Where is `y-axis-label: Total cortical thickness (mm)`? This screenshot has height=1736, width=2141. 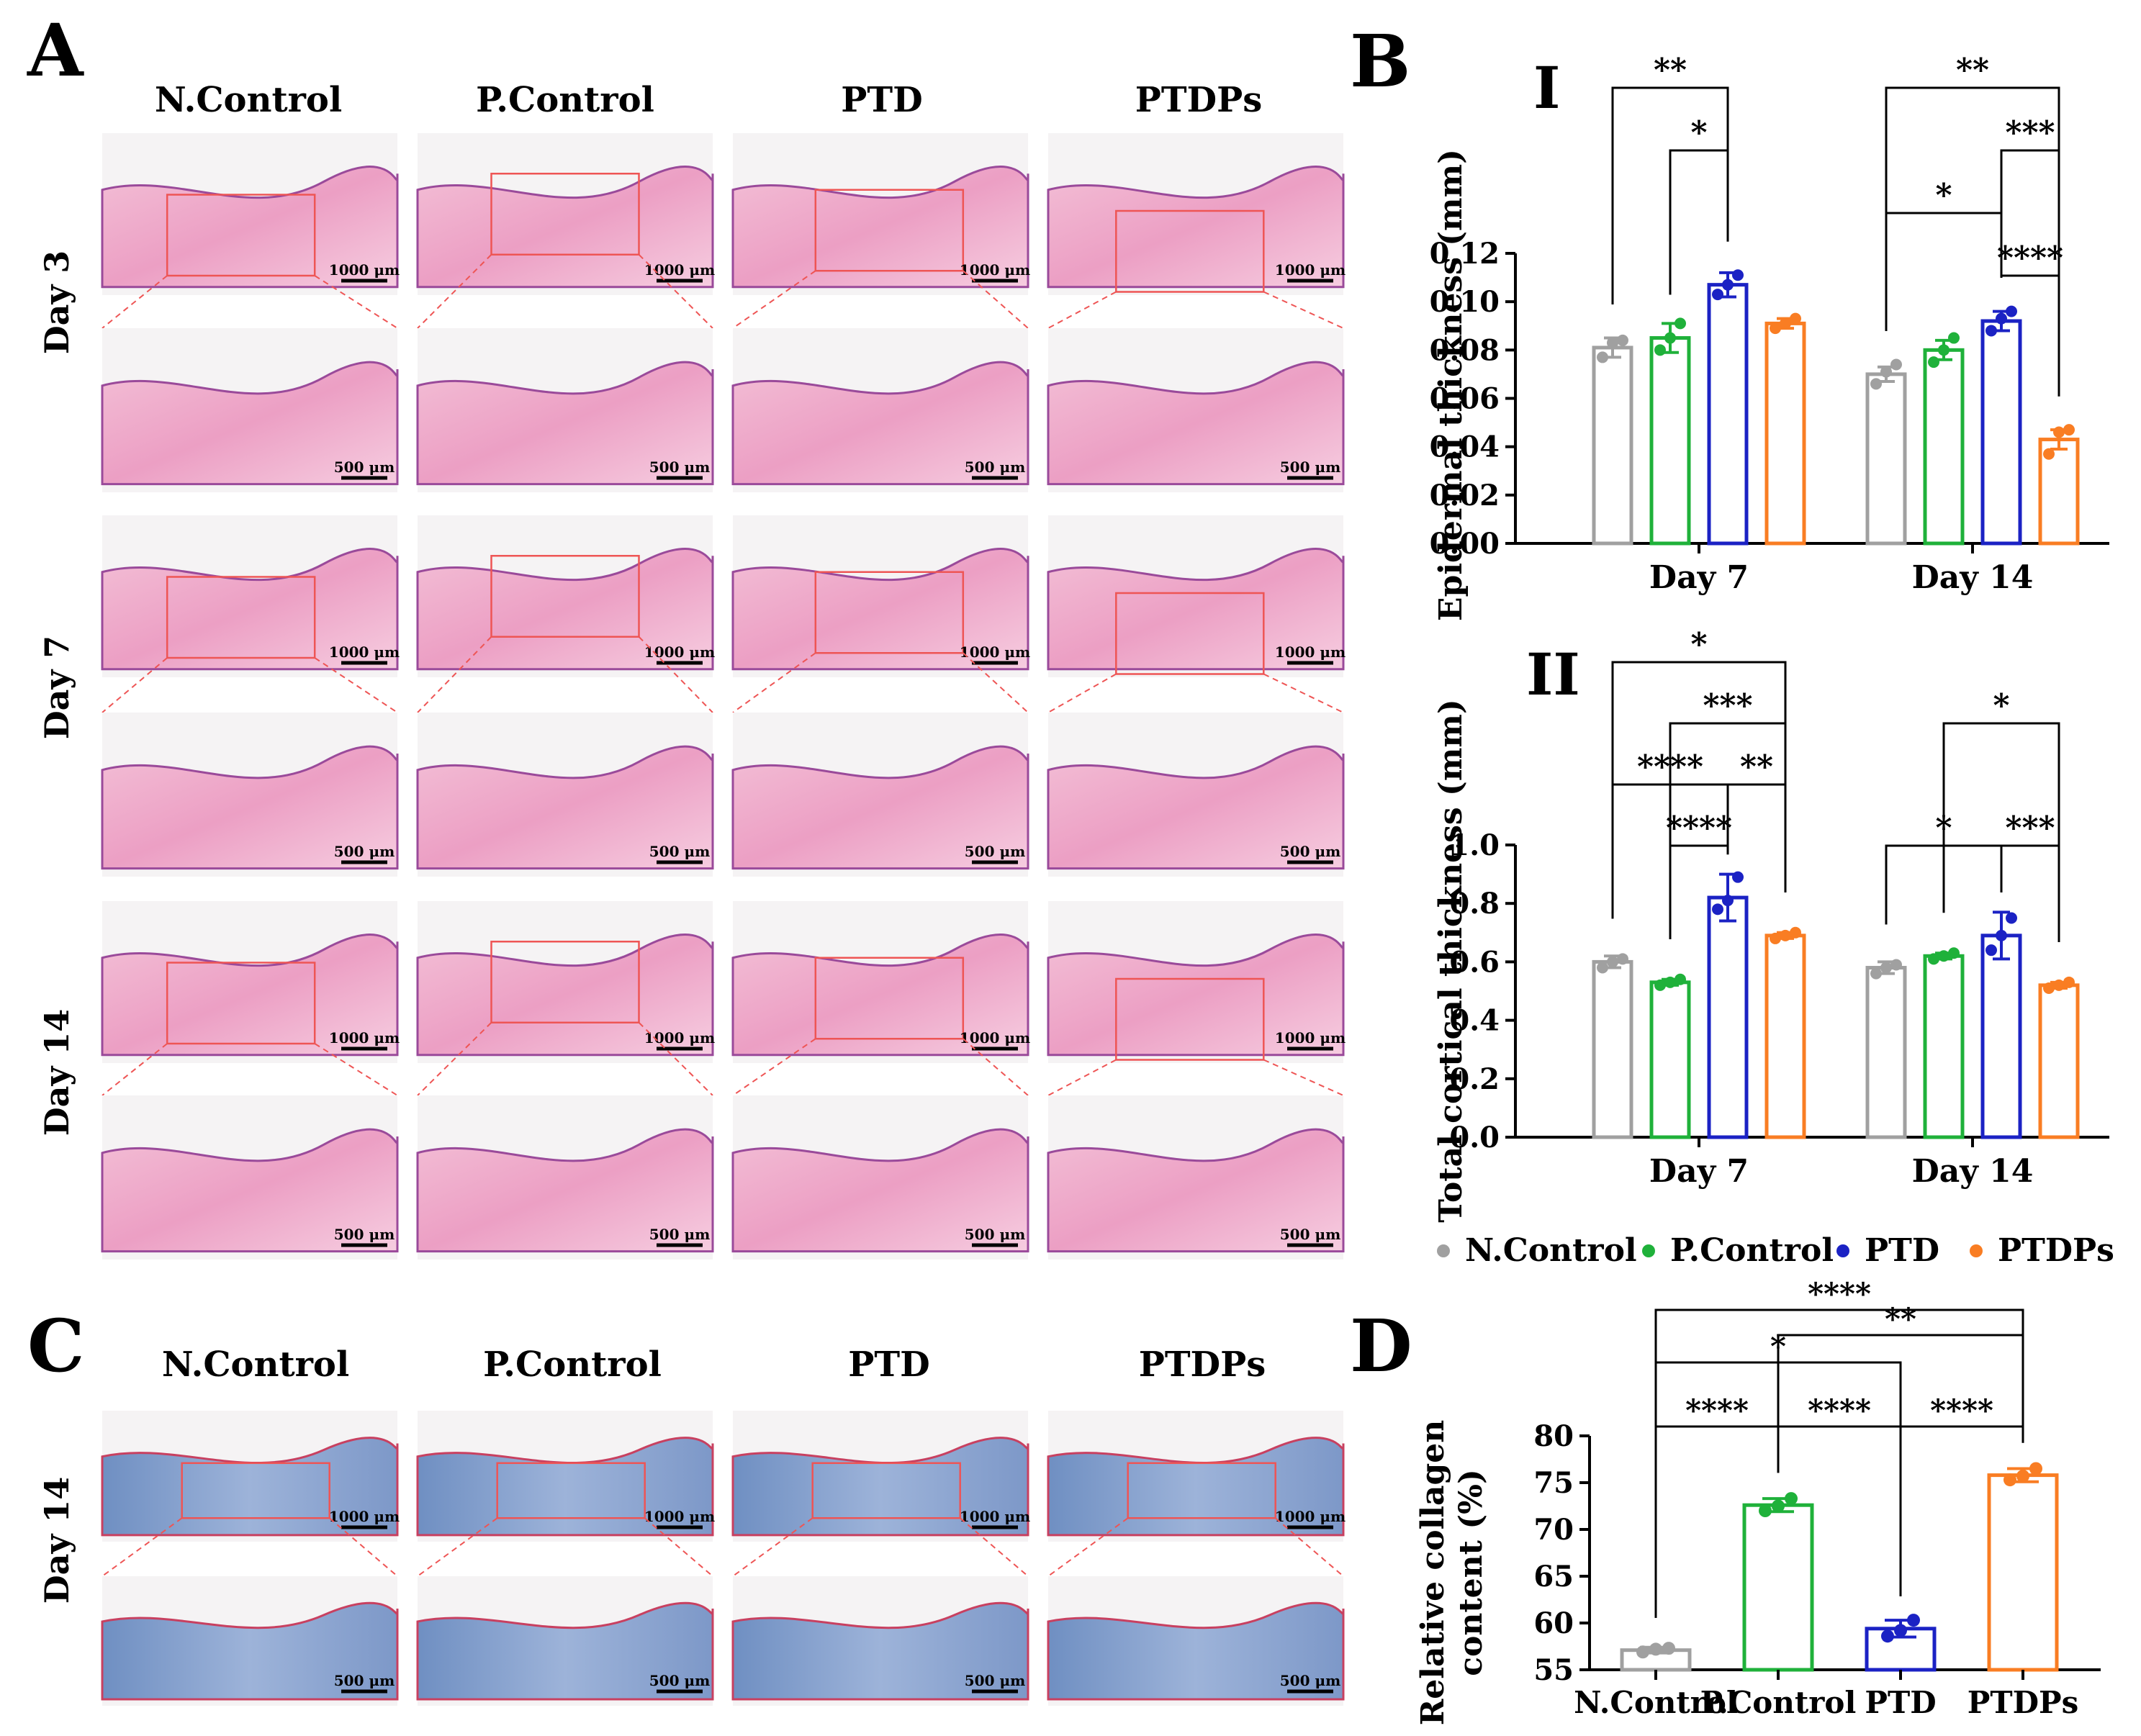 y-axis-label: Total cortical thickness (mm) is located at coordinates (1451, 961).